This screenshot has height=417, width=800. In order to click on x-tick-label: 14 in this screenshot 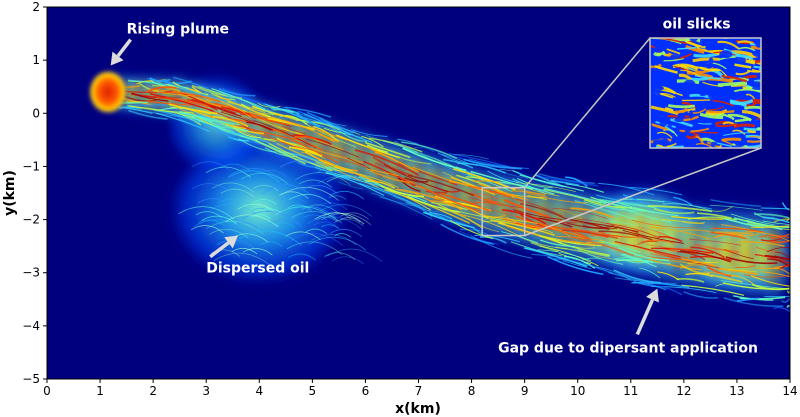, I will do `click(789, 391)`.